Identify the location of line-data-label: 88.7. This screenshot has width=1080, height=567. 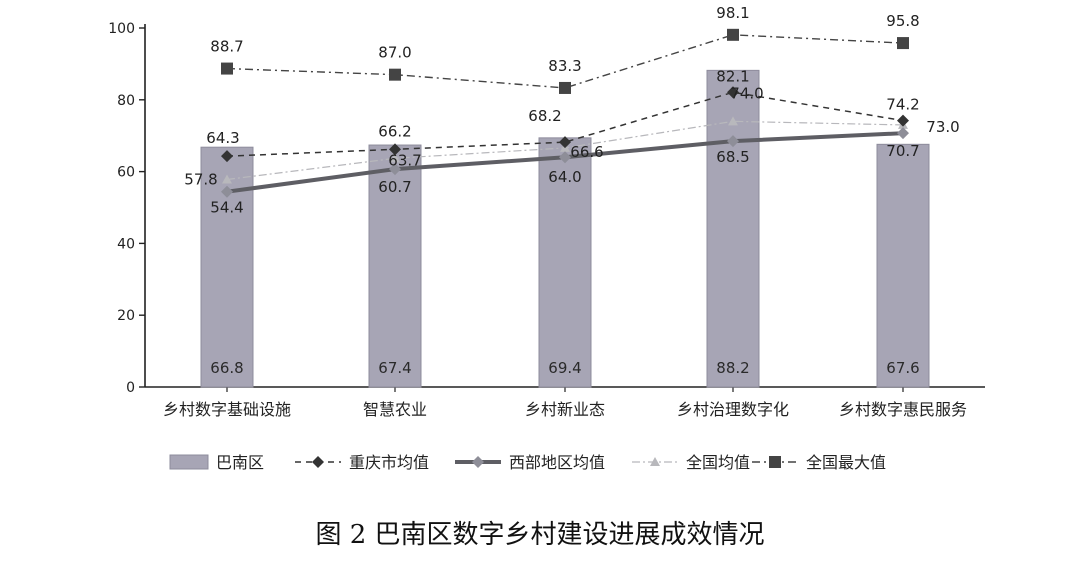
(226, 47).